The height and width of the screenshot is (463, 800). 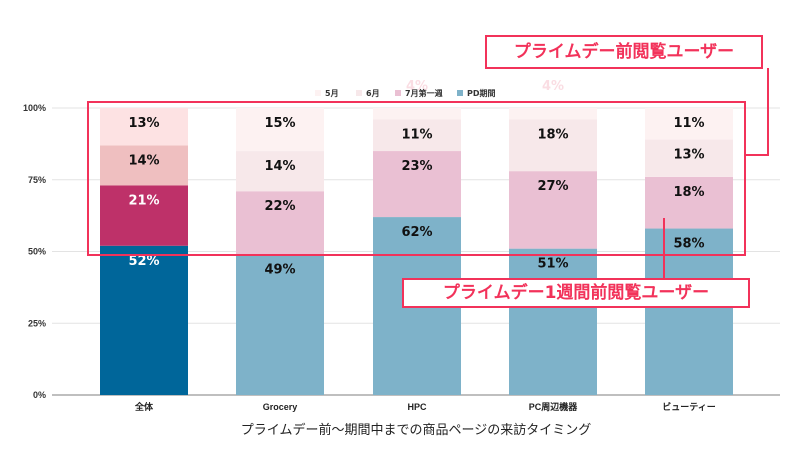 I want to click on legend-label: 5月, so click(x=332, y=93).